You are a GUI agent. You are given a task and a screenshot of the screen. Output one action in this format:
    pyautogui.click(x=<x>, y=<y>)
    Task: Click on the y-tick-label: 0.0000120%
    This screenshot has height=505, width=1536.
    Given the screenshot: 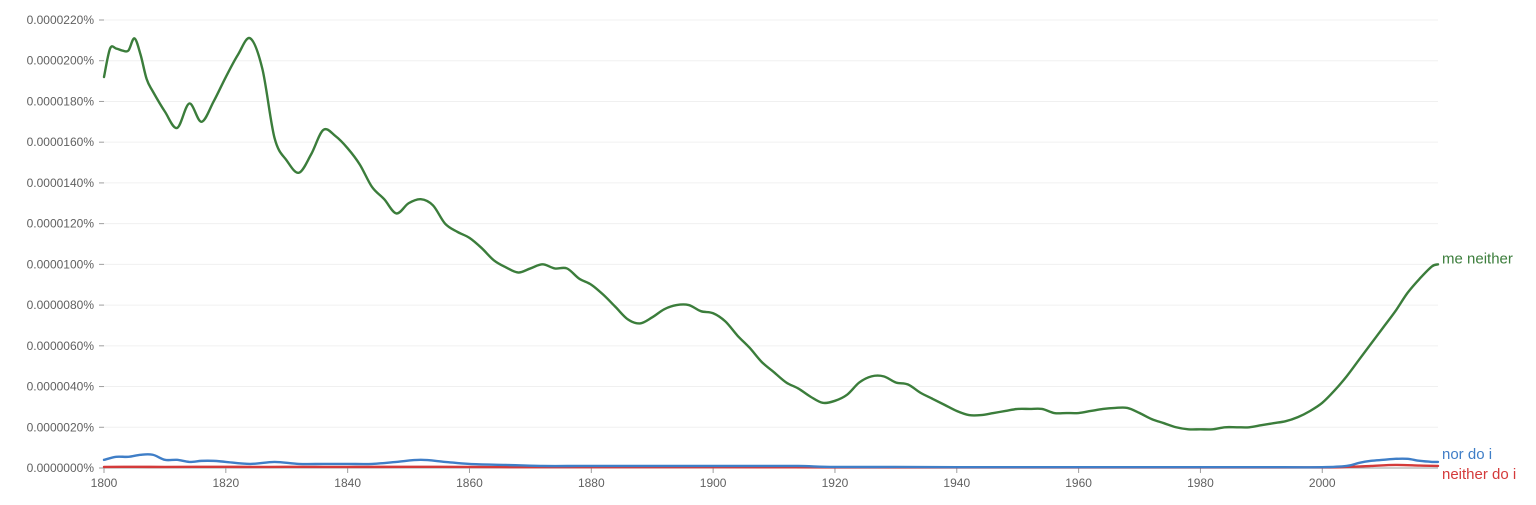 What is the action you would take?
    pyautogui.click(x=61, y=224)
    